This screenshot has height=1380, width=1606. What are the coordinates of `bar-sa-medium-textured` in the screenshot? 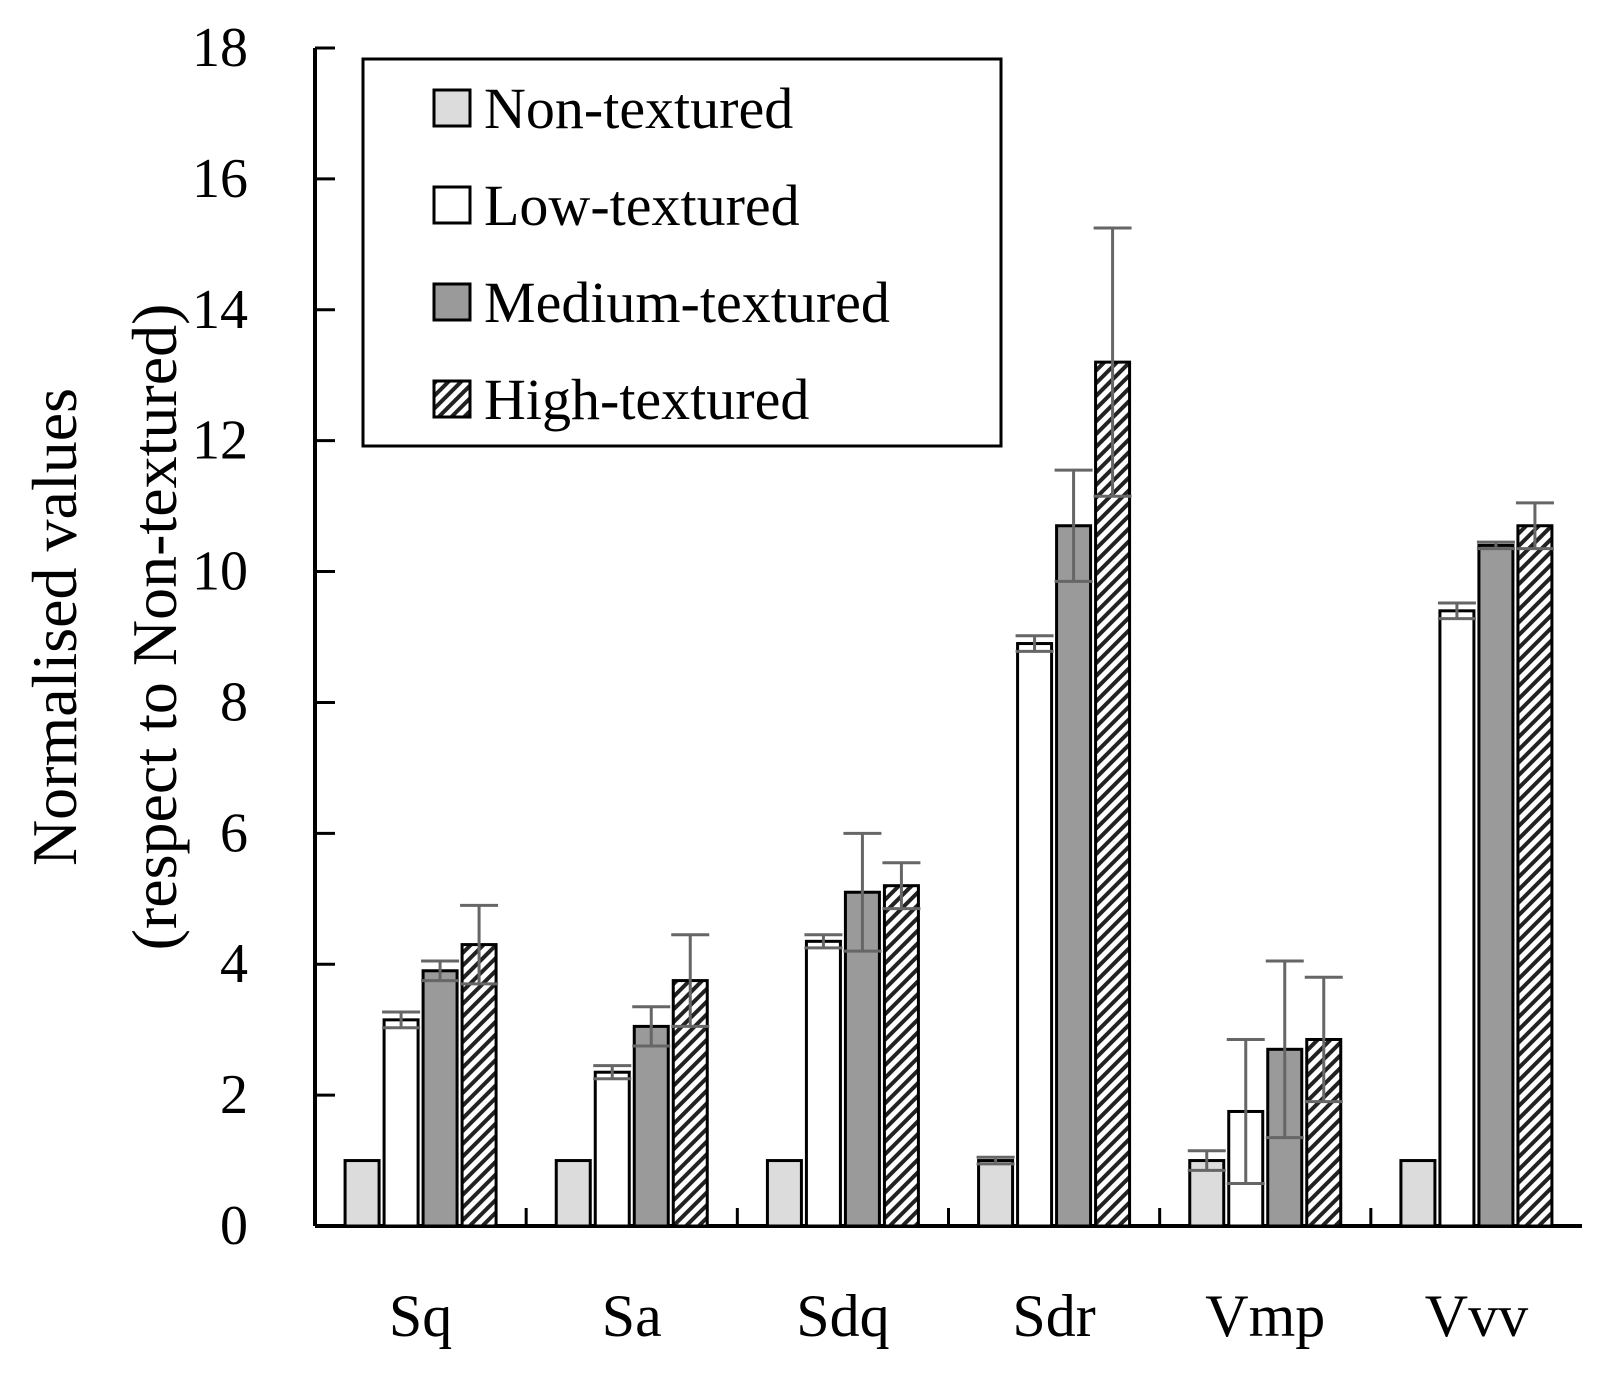 It's located at (651, 1126).